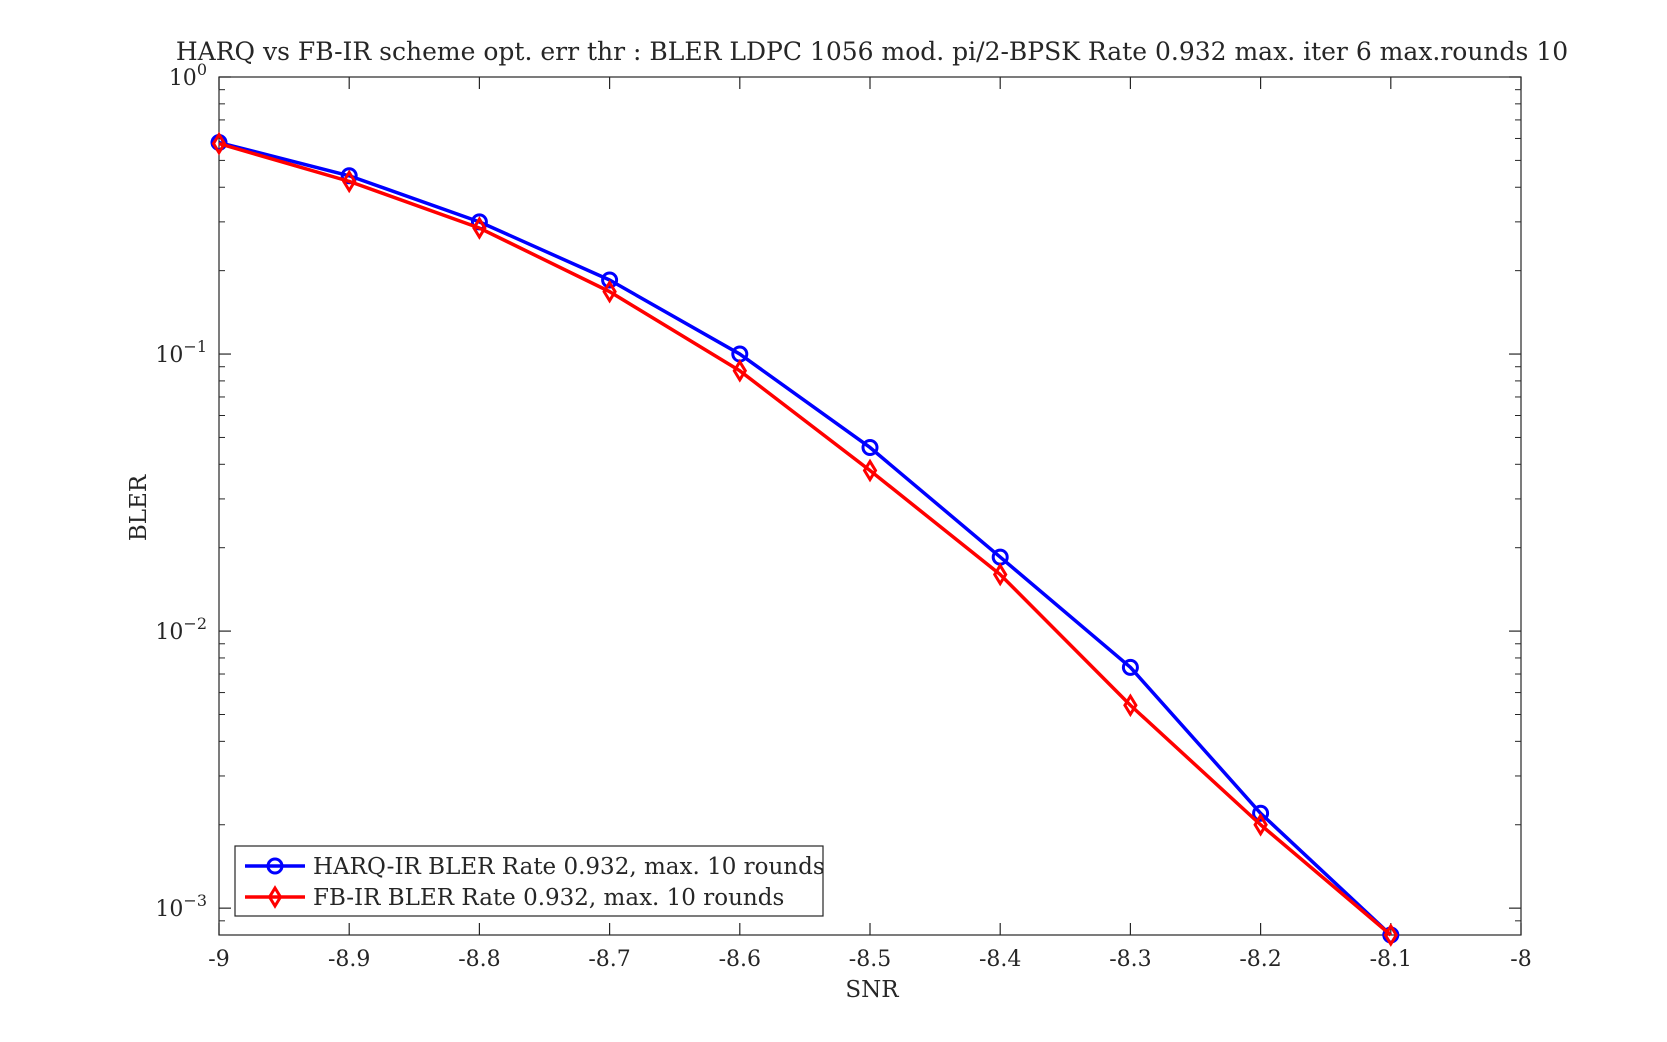  What do you see at coordinates (349, 959) in the screenshot?
I see `x-tick-label: -8.9` at bounding box center [349, 959].